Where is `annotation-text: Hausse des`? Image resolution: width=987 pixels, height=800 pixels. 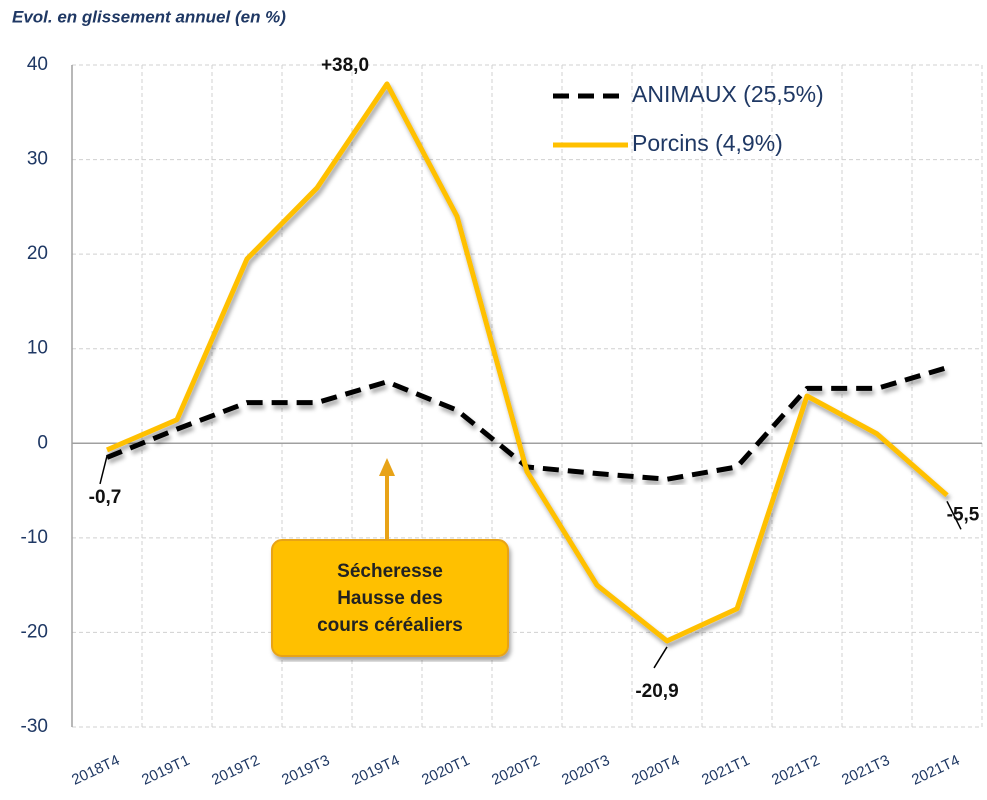 annotation-text: Hausse des is located at coordinates (390, 598).